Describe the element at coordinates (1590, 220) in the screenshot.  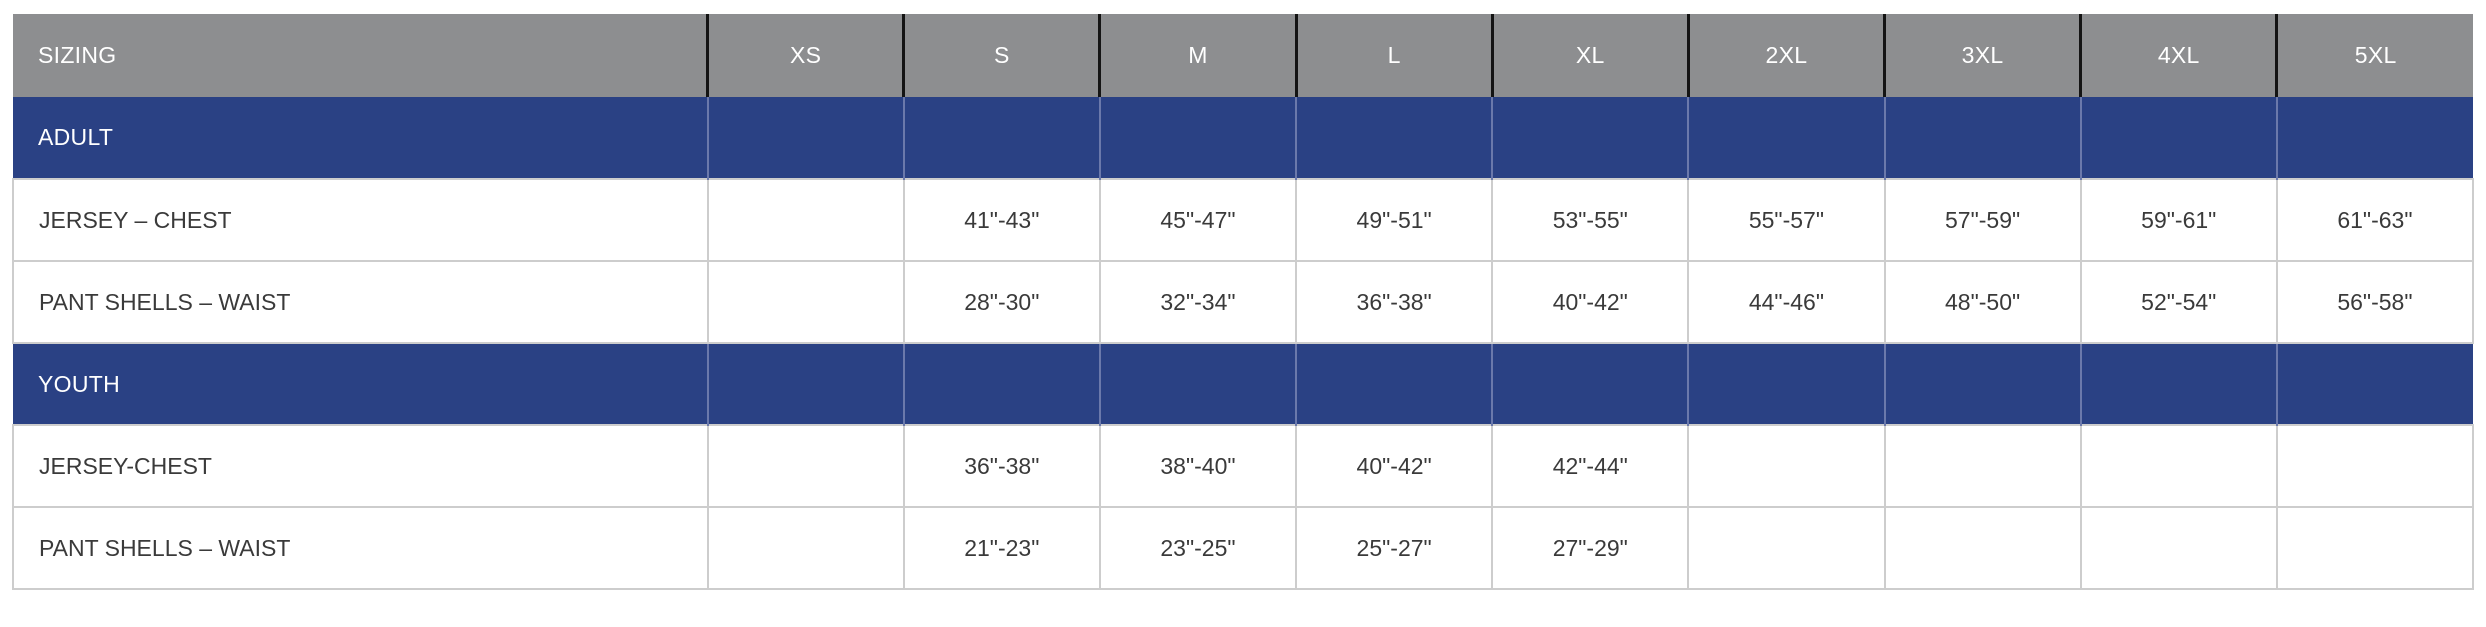
I see `size-value-cell: 53"-55"` at that location.